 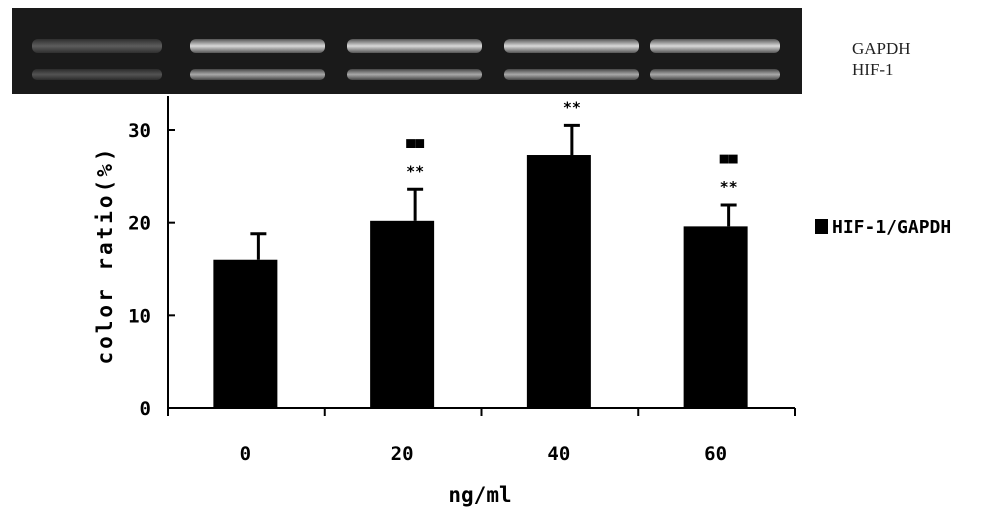 I want to click on x-tick-label: 20, so click(x=402, y=454).